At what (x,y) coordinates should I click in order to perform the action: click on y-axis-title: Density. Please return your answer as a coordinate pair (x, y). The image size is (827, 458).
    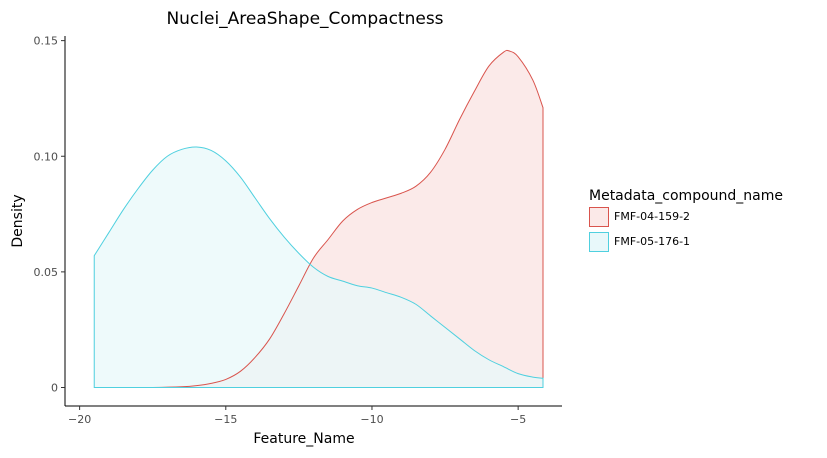
    Looking at the image, I should click on (18, 220).